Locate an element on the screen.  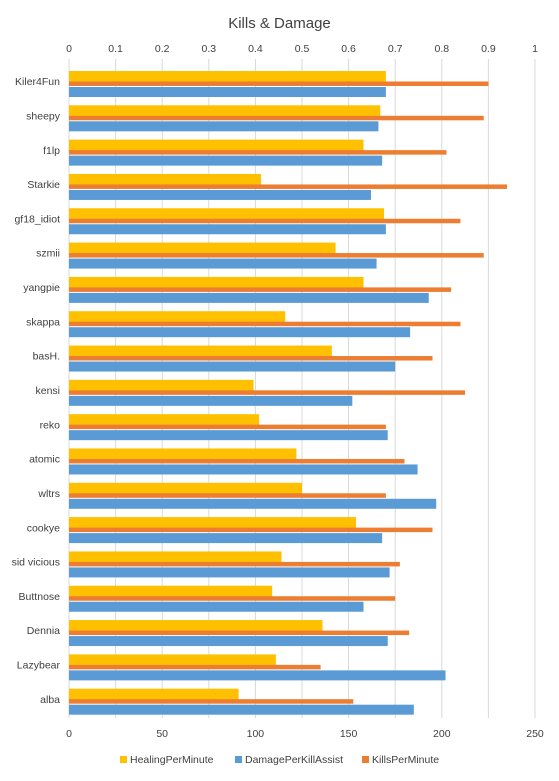
category-label: sheepy is located at coordinates (43, 116).